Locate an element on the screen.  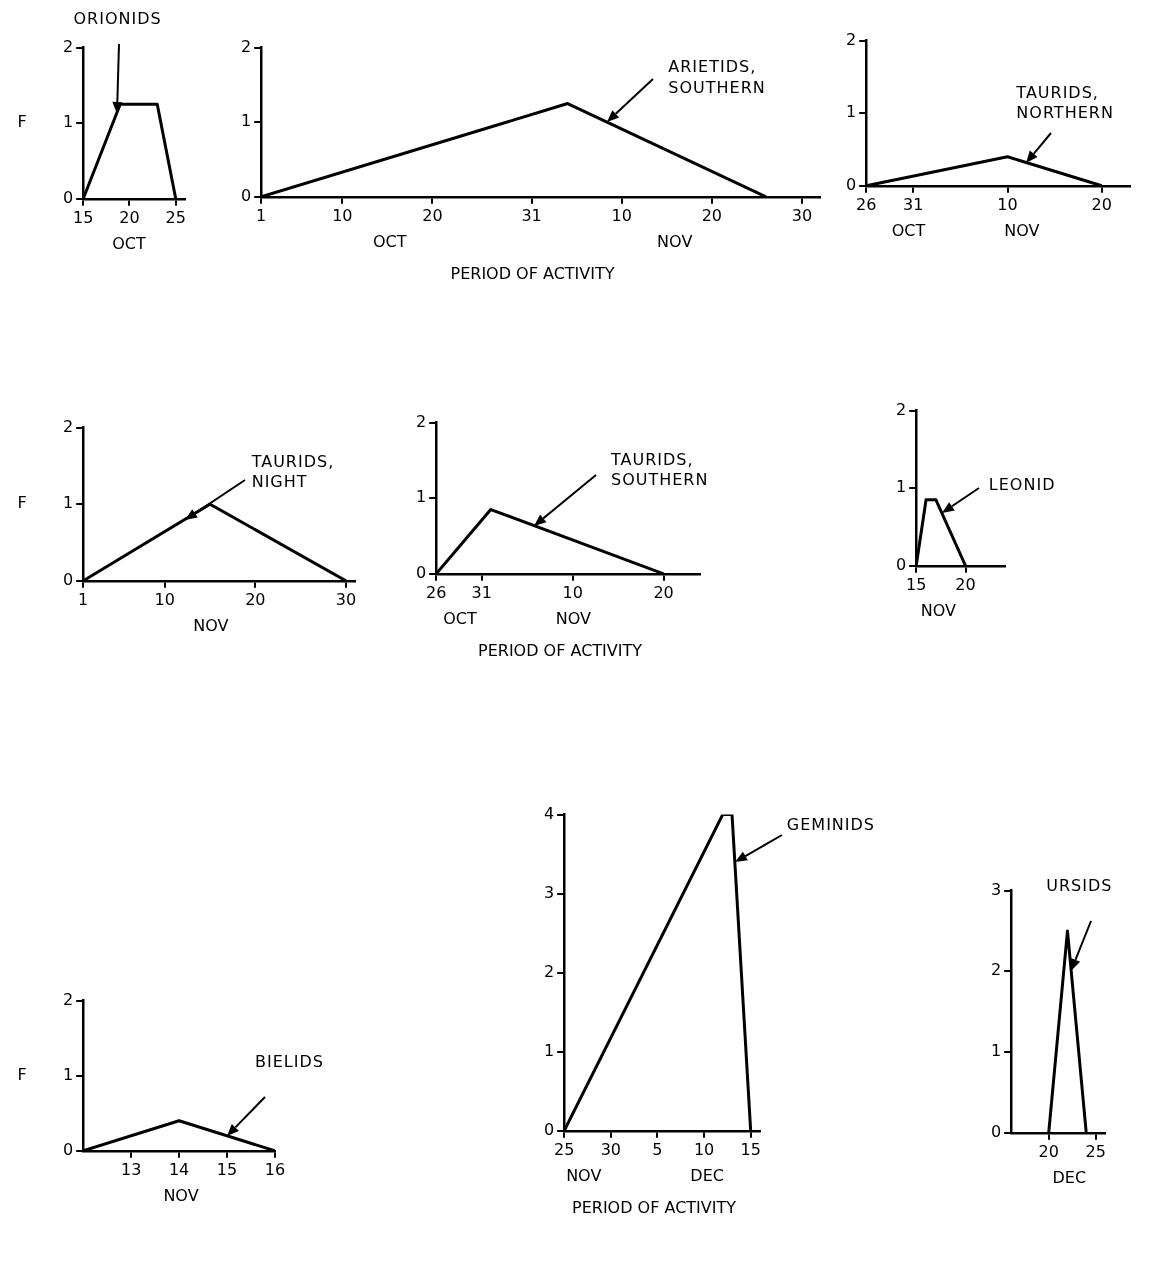
x-tick-label: 5 is located at coordinates (657, 1149).